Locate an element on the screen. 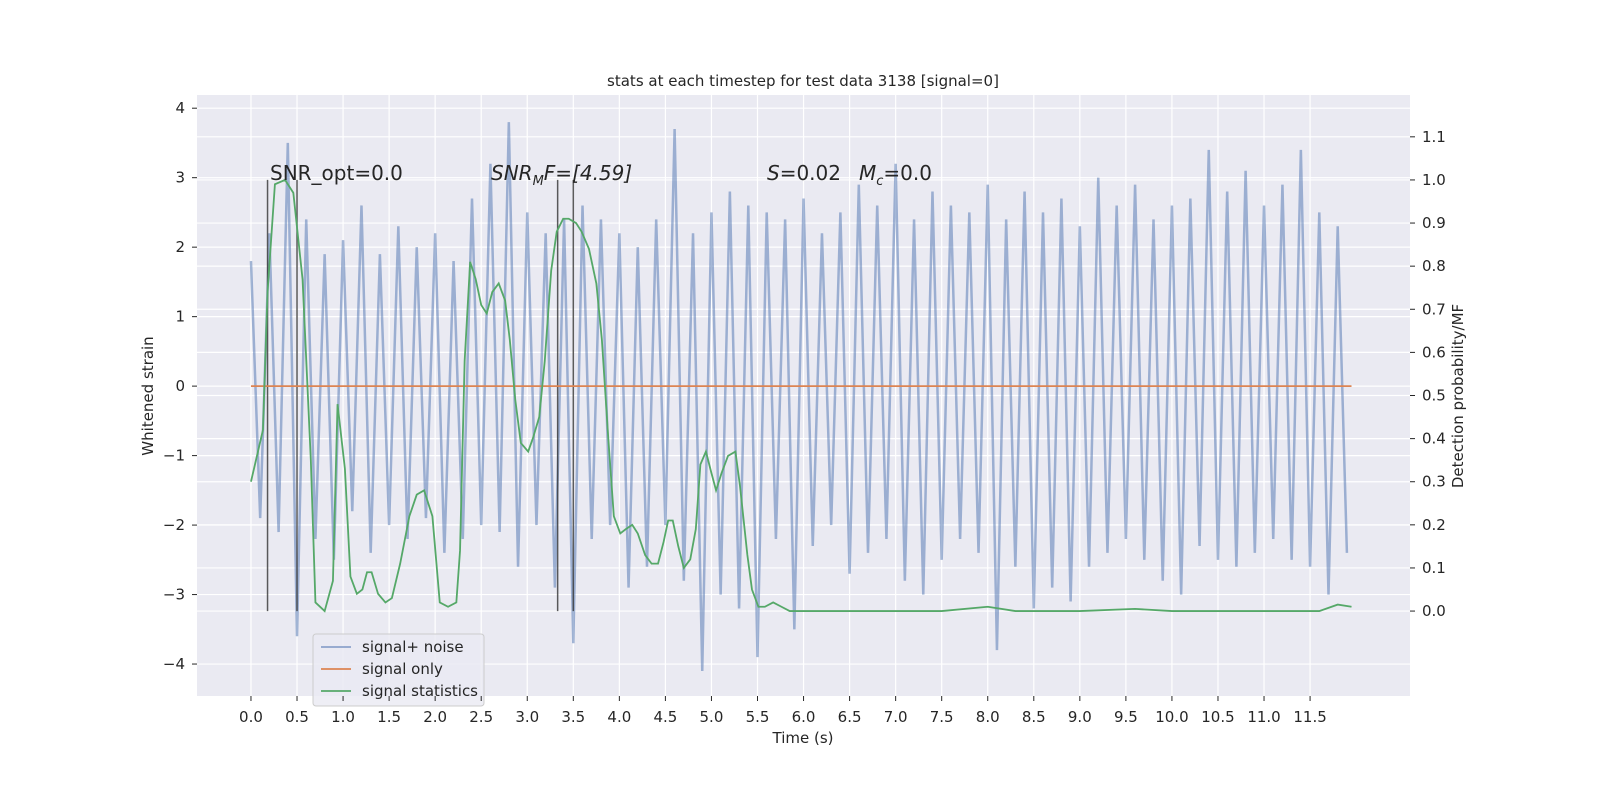 This screenshot has width=1600, height=804. y2-tick-label: 0.6 is located at coordinates (1434, 352).